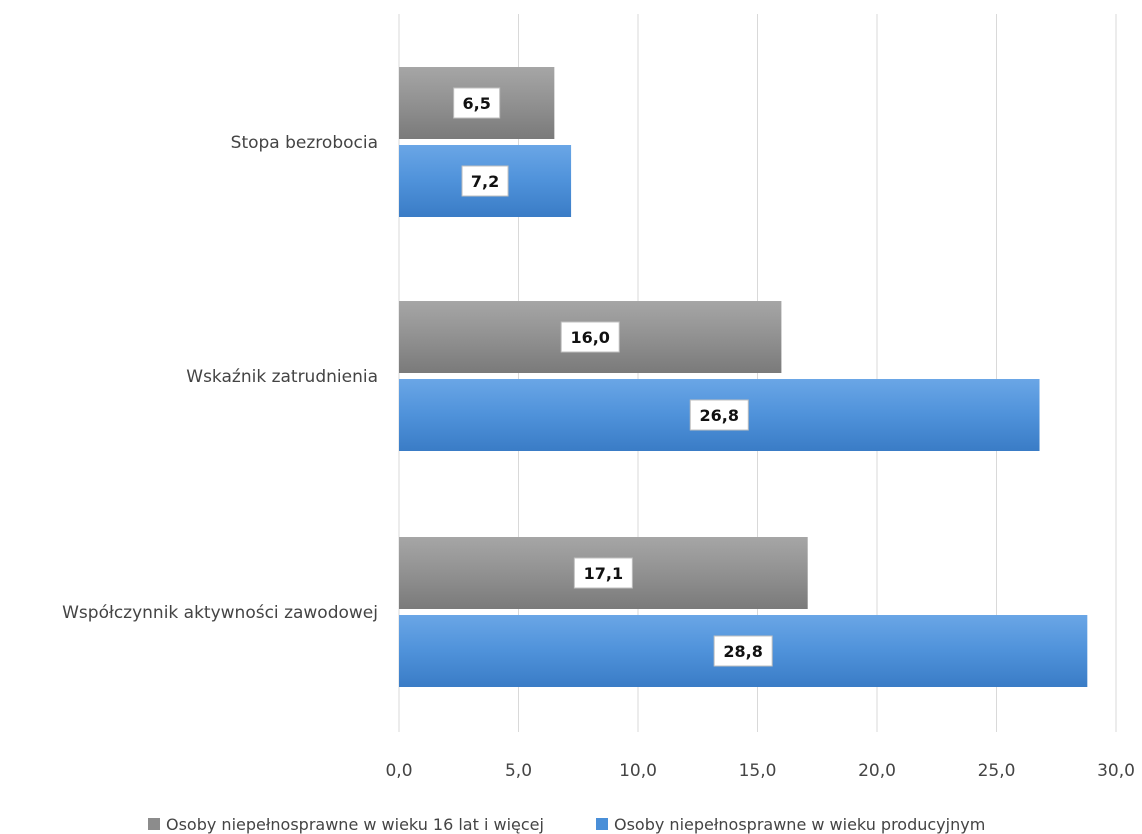 This screenshot has height=834, width=1142. Describe the element at coordinates (304, 143) in the screenshot. I see `category-label: Stopa bezrobocia` at that location.